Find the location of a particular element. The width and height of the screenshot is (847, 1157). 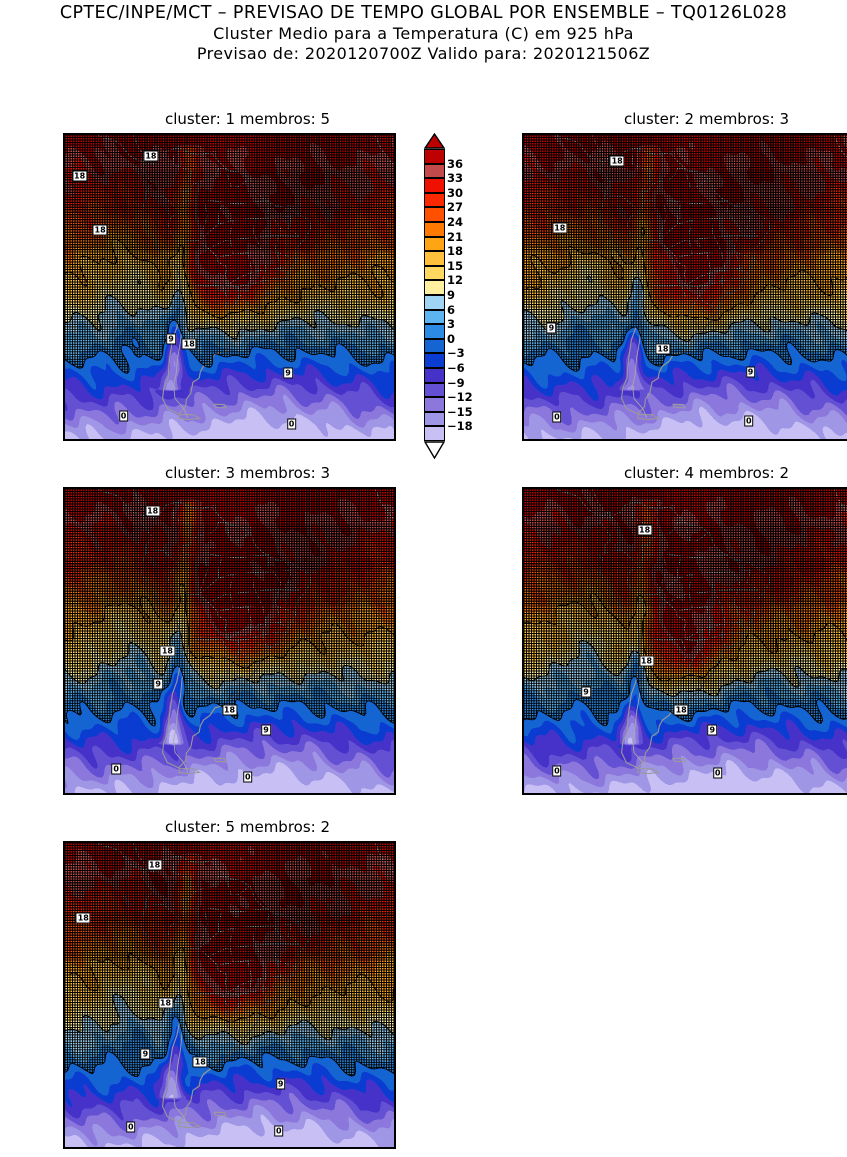

colorbar-tick--12: −12 is located at coordinates (460, 397).